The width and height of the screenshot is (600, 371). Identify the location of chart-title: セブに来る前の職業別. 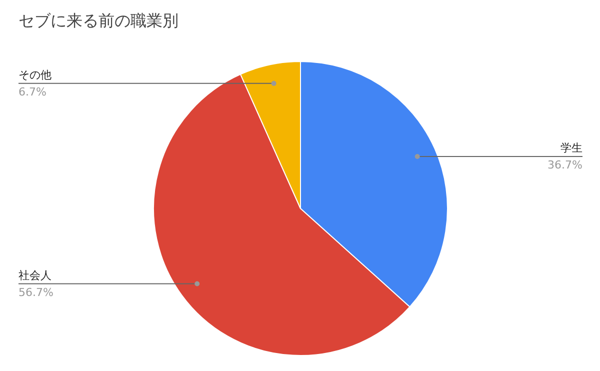
(98, 20).